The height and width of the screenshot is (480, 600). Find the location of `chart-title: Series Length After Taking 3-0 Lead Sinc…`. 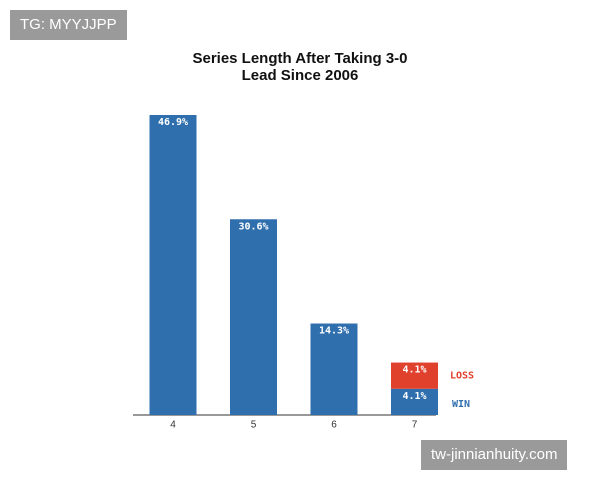

chart-title: Series Length After Taking 3-0 Lead Sinc… is located at coordinates (300, 67).